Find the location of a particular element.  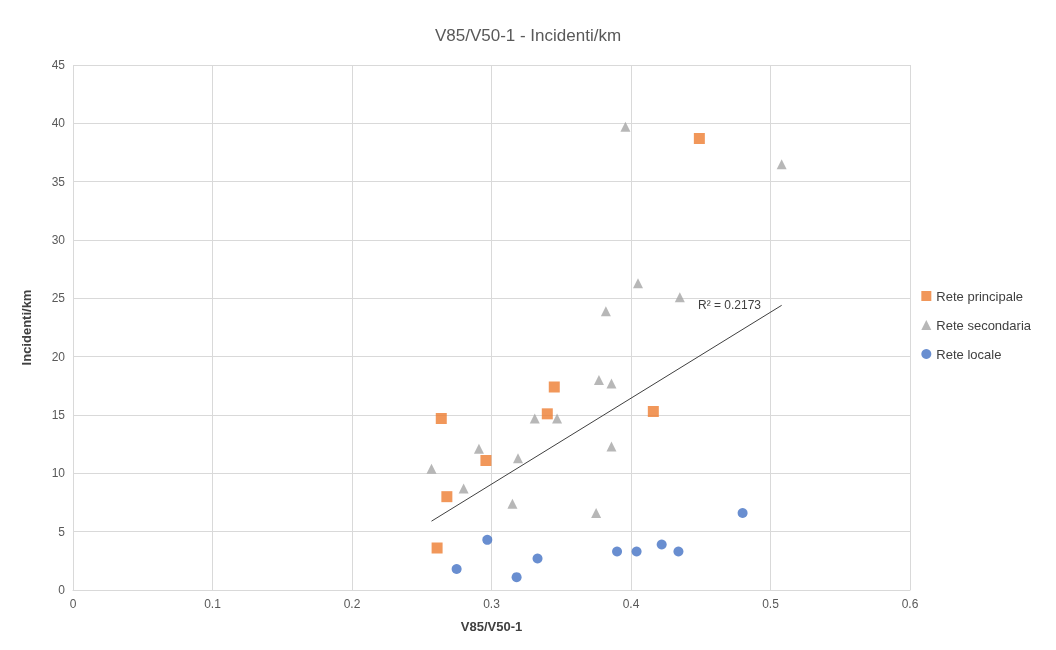

x-tick-label: 0 is located at coordinates (73, 604).